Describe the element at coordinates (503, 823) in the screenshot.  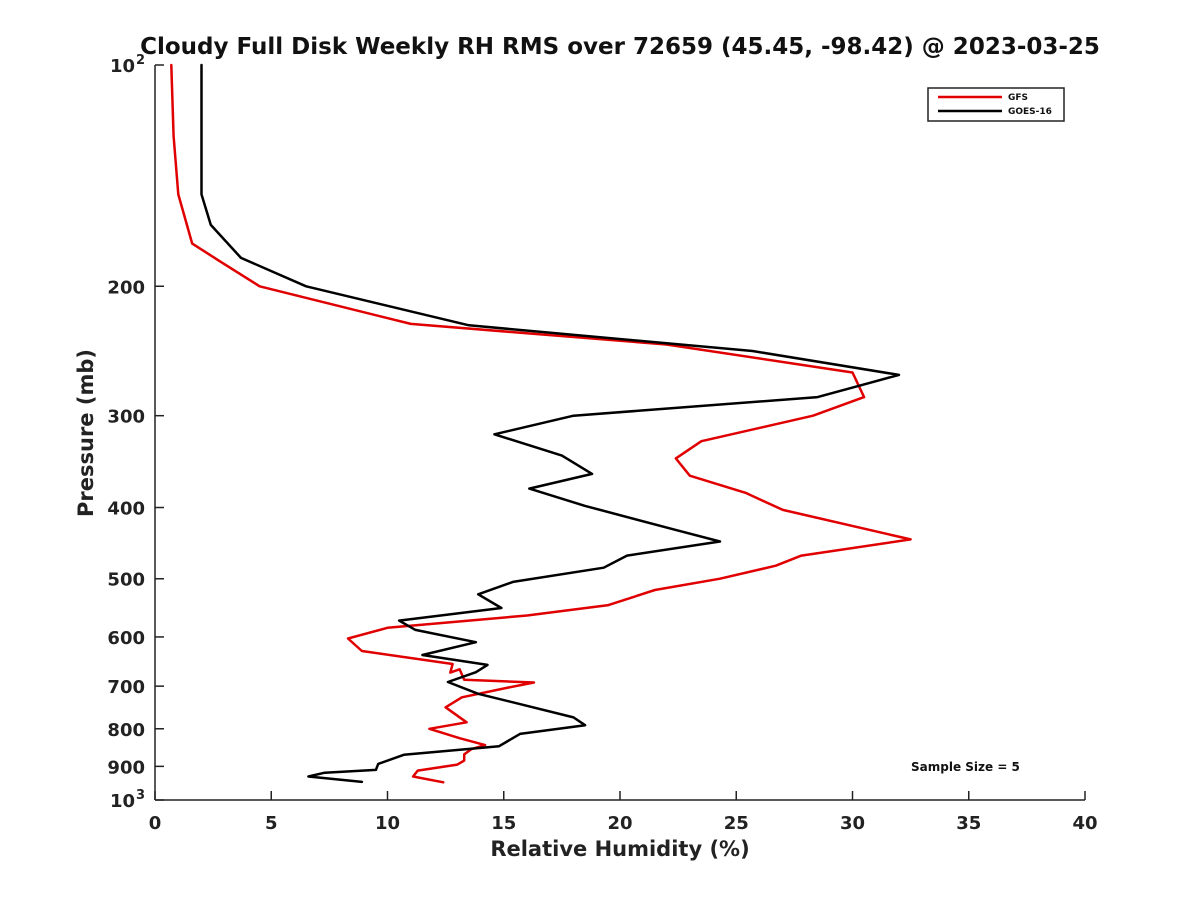
I see `x-tick-label: 15` at that location.